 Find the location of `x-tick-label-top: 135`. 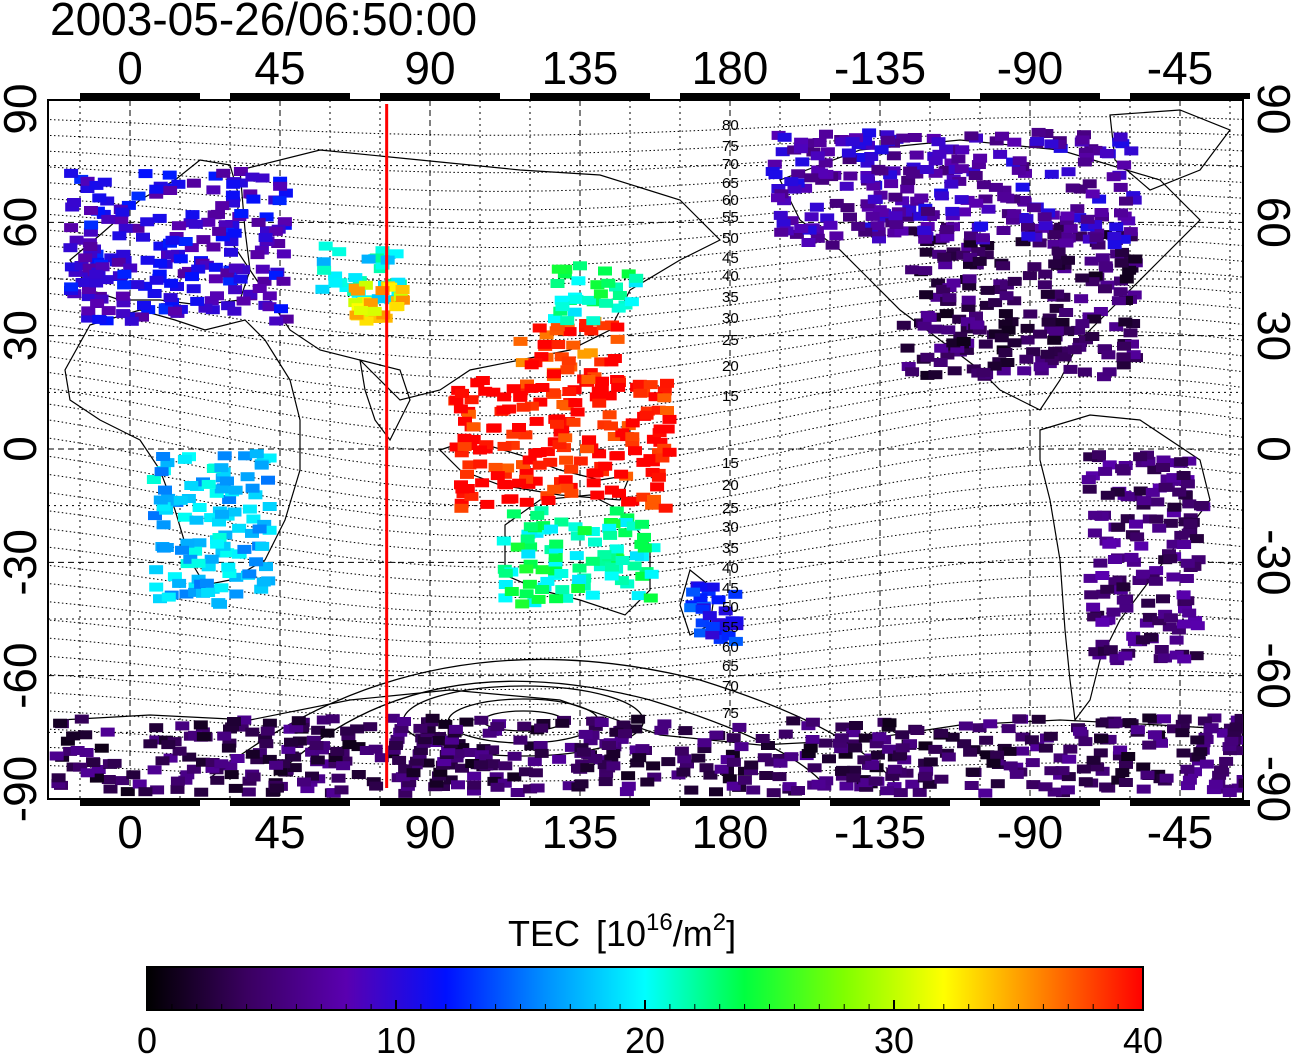

x-tick-label-top: 135 is located at coordinates (580, 68).